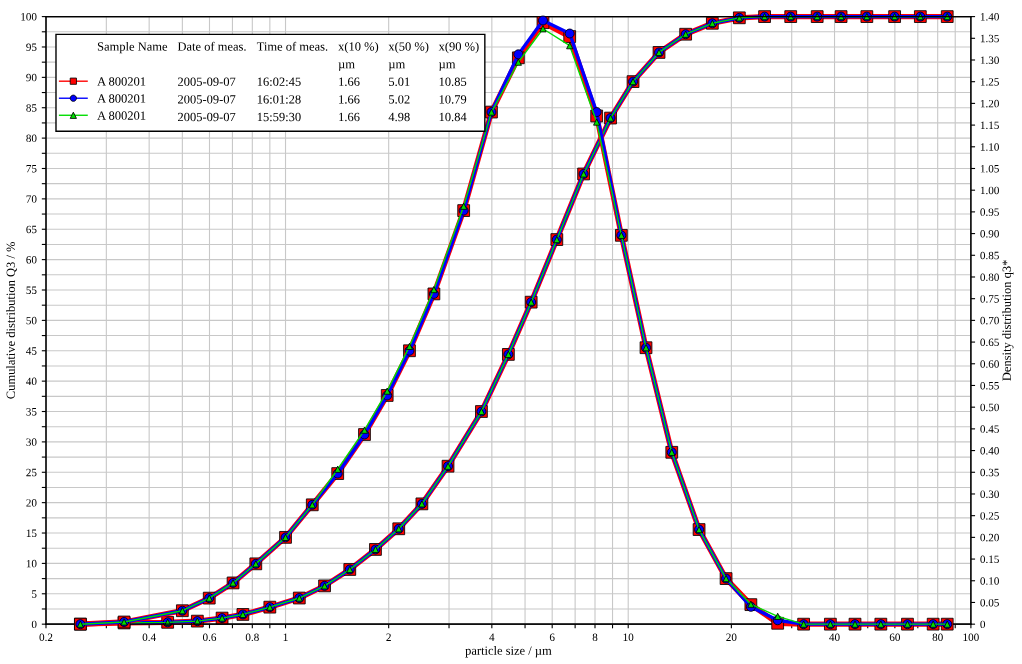 This screenshot has width=1022, height=664. I want to click on y2-tick-label: 1.05, so click(989, 168).